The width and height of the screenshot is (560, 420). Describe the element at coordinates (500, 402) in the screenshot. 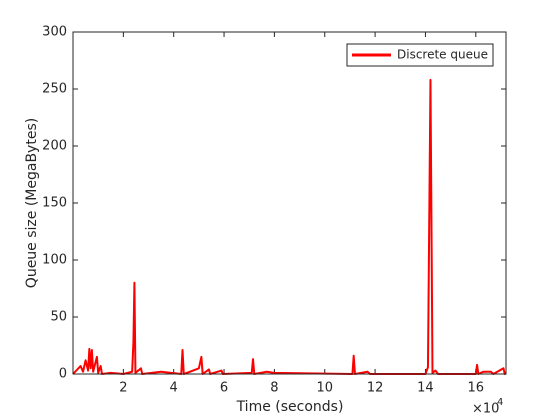

I see `x-multiplier-exponent: 4` at that location.